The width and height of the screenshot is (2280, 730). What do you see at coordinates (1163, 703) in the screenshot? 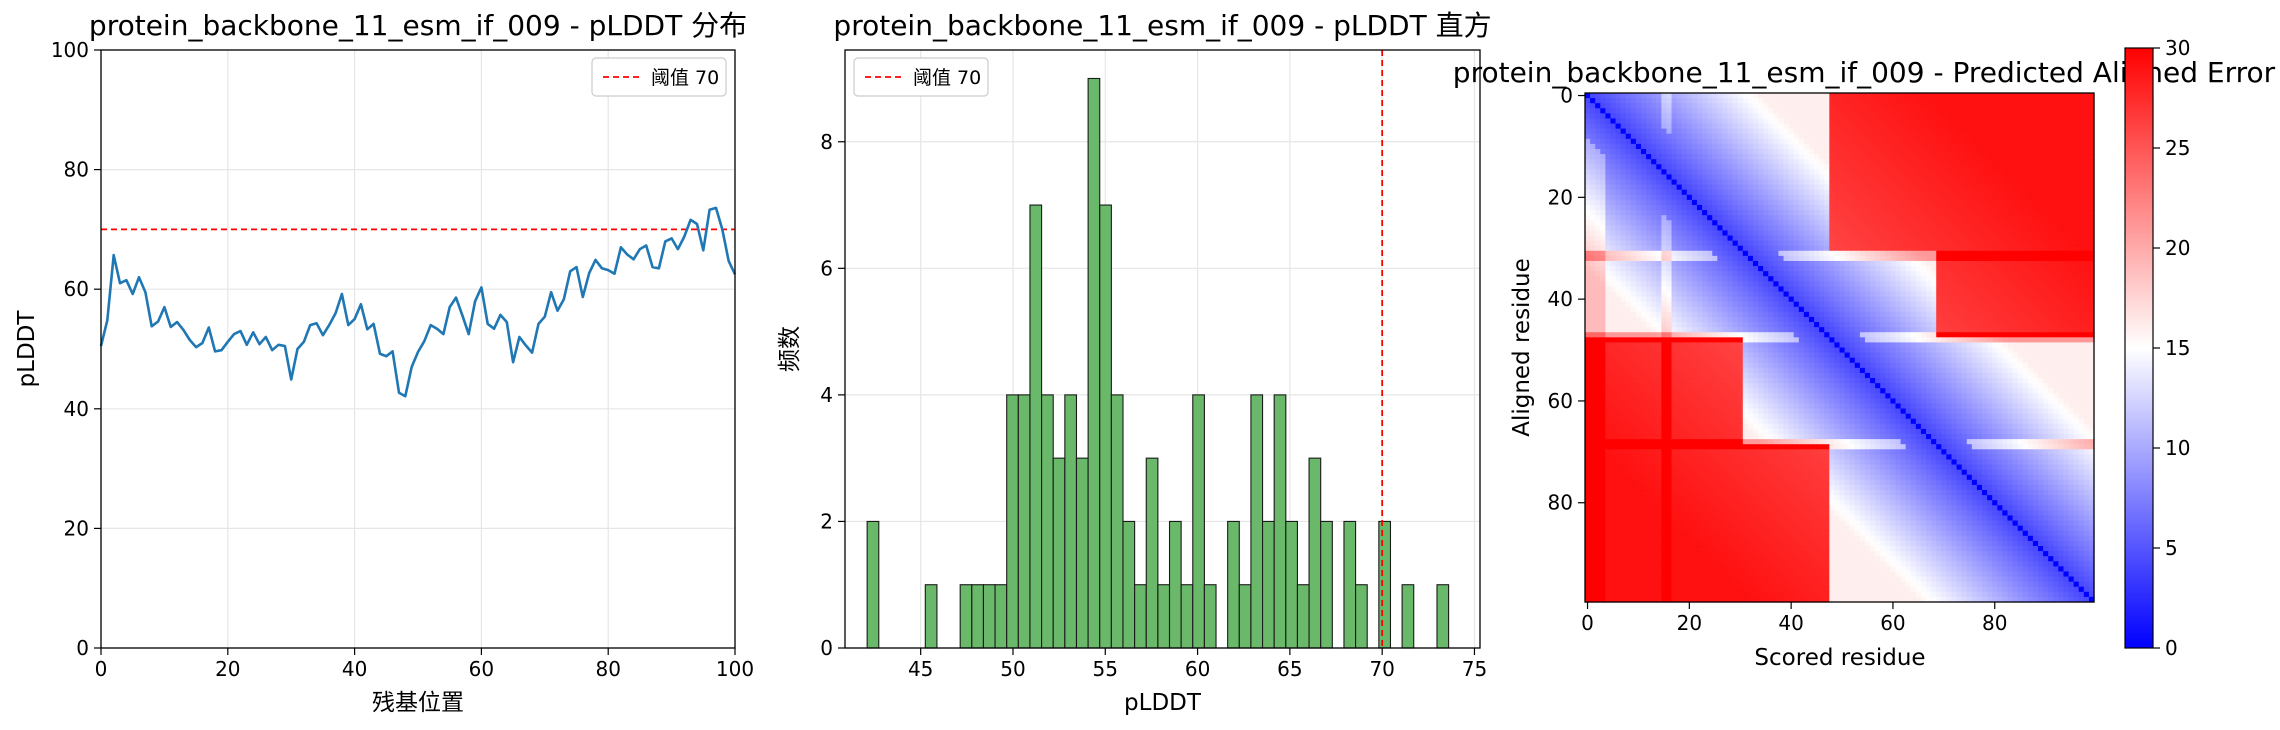
I see `x-axis-label: pLDDT` at bounding box center [1163, 703].